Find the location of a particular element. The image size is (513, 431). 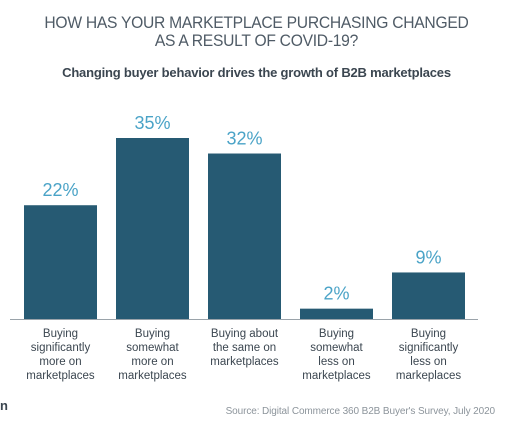

category-label: Buying about the same on marketplaces is located at coordinates (244, 348).